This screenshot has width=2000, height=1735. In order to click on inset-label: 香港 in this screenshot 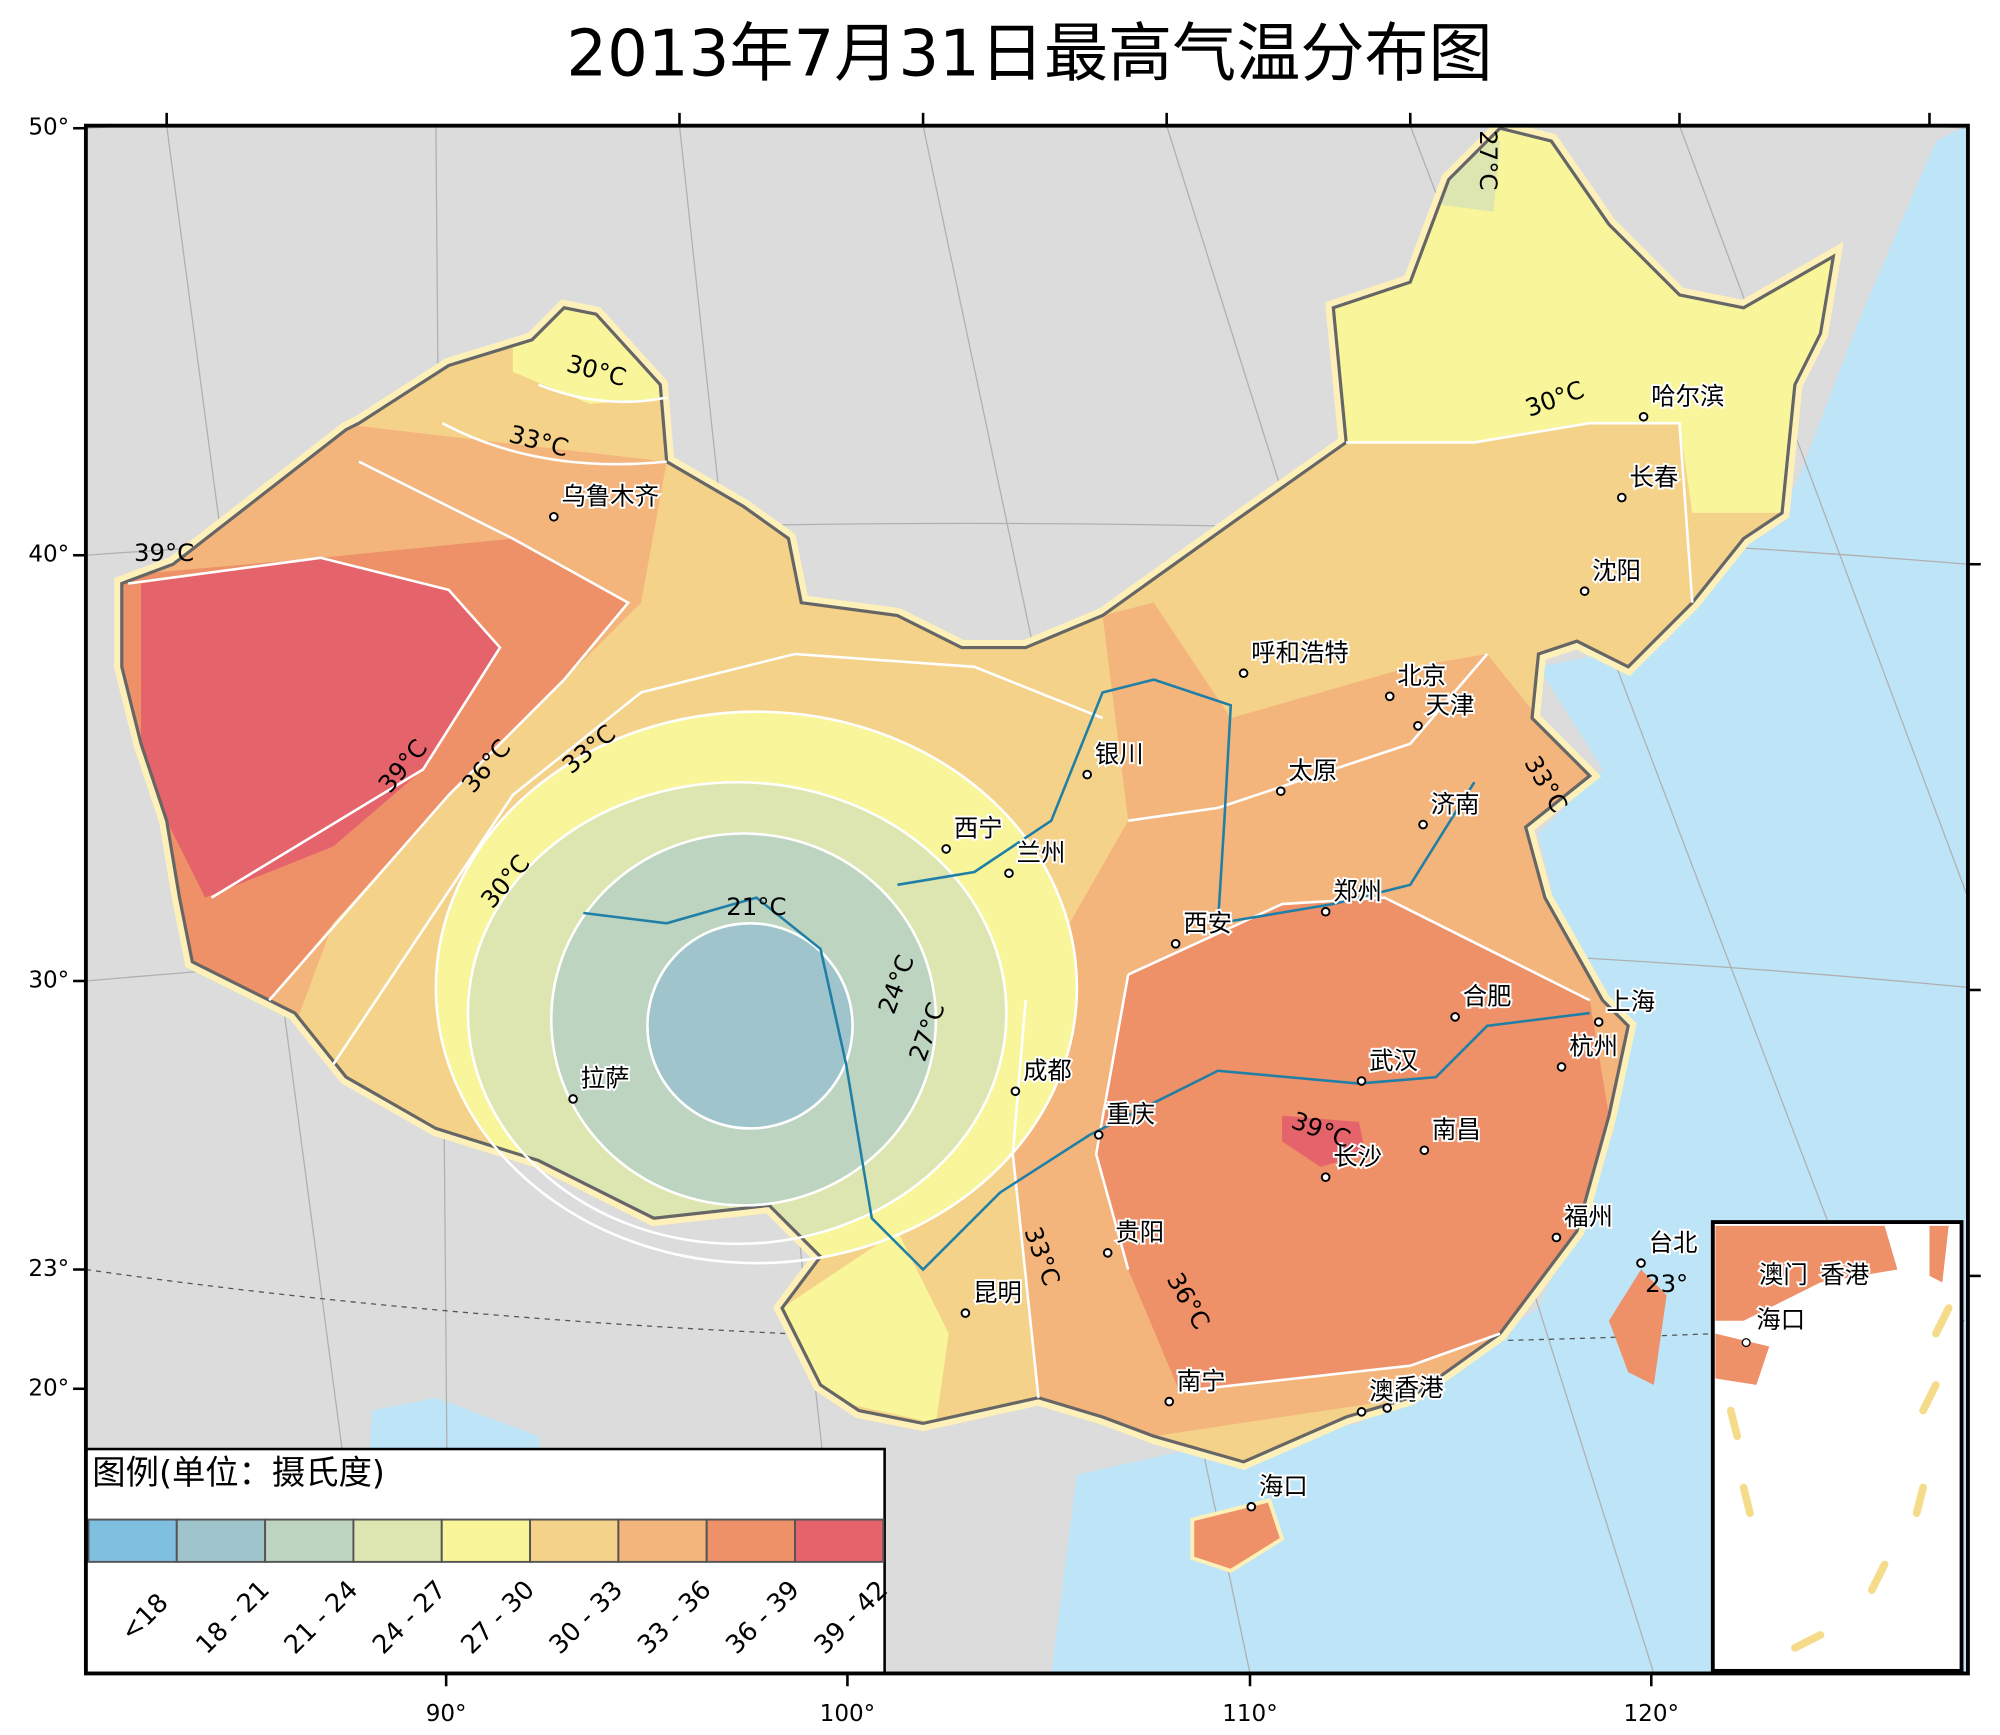, I will do `click(1845, 1274)`.